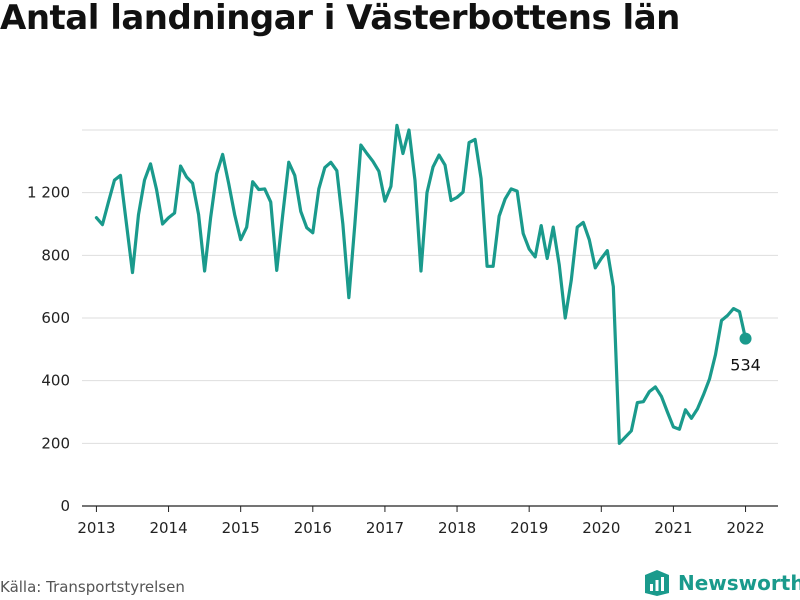  Describe the element at coordinates (65, 506) in the screenshot. I see `y-tick-label: 0` at that location.